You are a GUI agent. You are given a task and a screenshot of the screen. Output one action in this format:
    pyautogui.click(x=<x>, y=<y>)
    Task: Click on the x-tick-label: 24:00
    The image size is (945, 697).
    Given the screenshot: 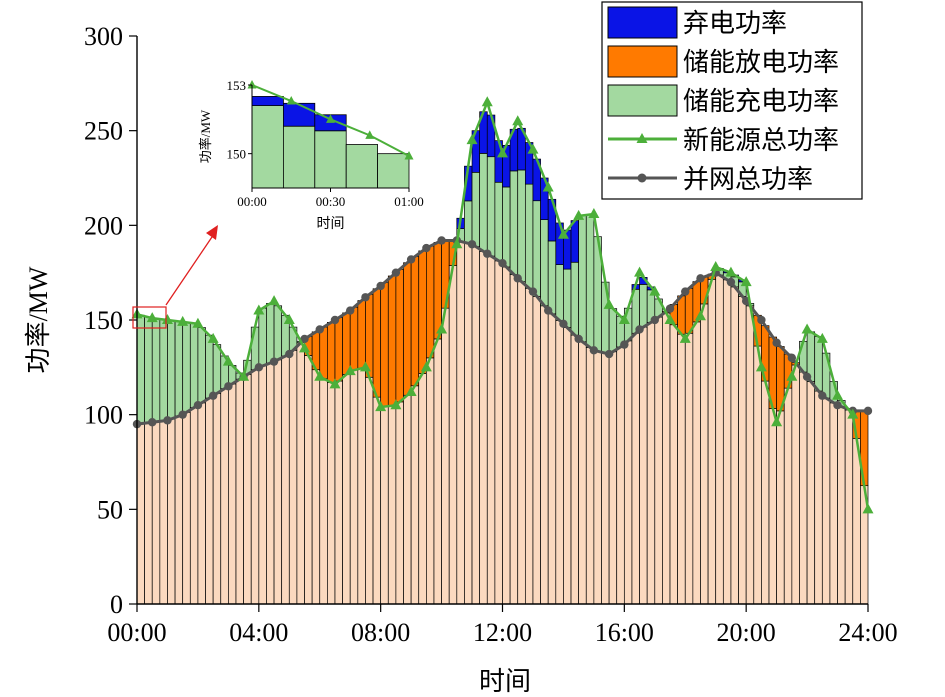 What is the action you would take?
    pyautogui.click(x=867, y=632)
    